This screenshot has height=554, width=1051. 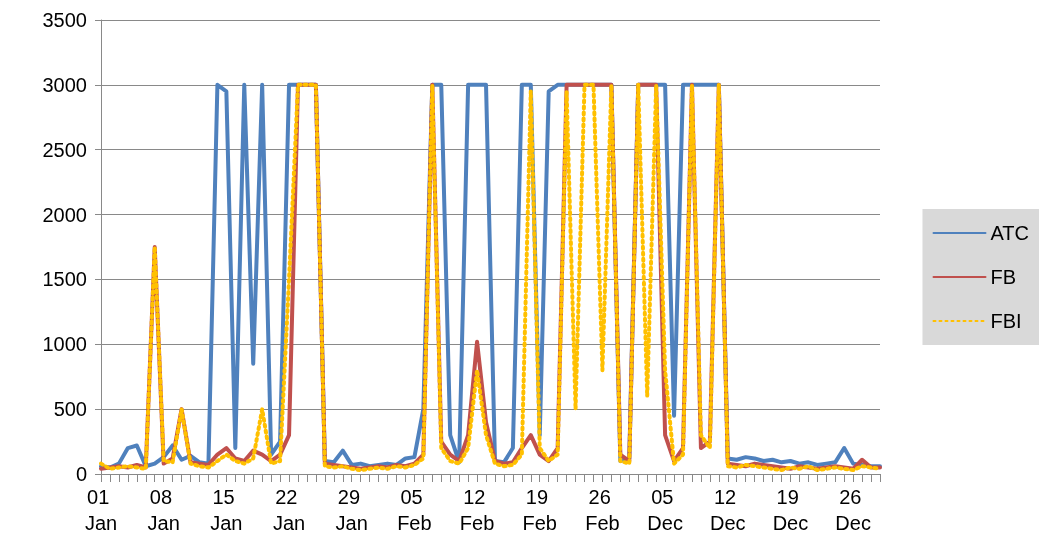 What do you see at coordinates (64, 149) in the screenshot?
I see `y-tick-label: 2500` at bounding box center [64, 149].